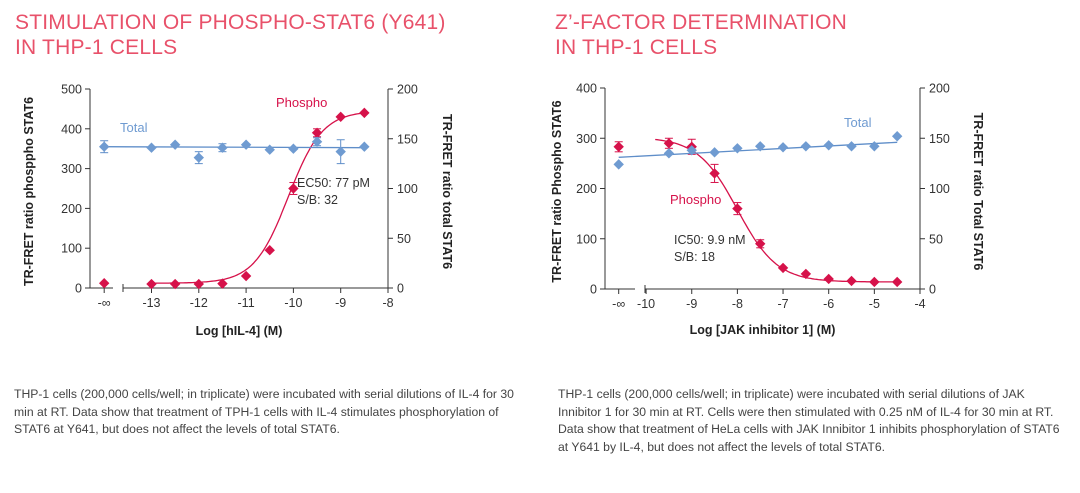  I want to click on annotation-line: EC50: 77 pM, so click(333, 183).